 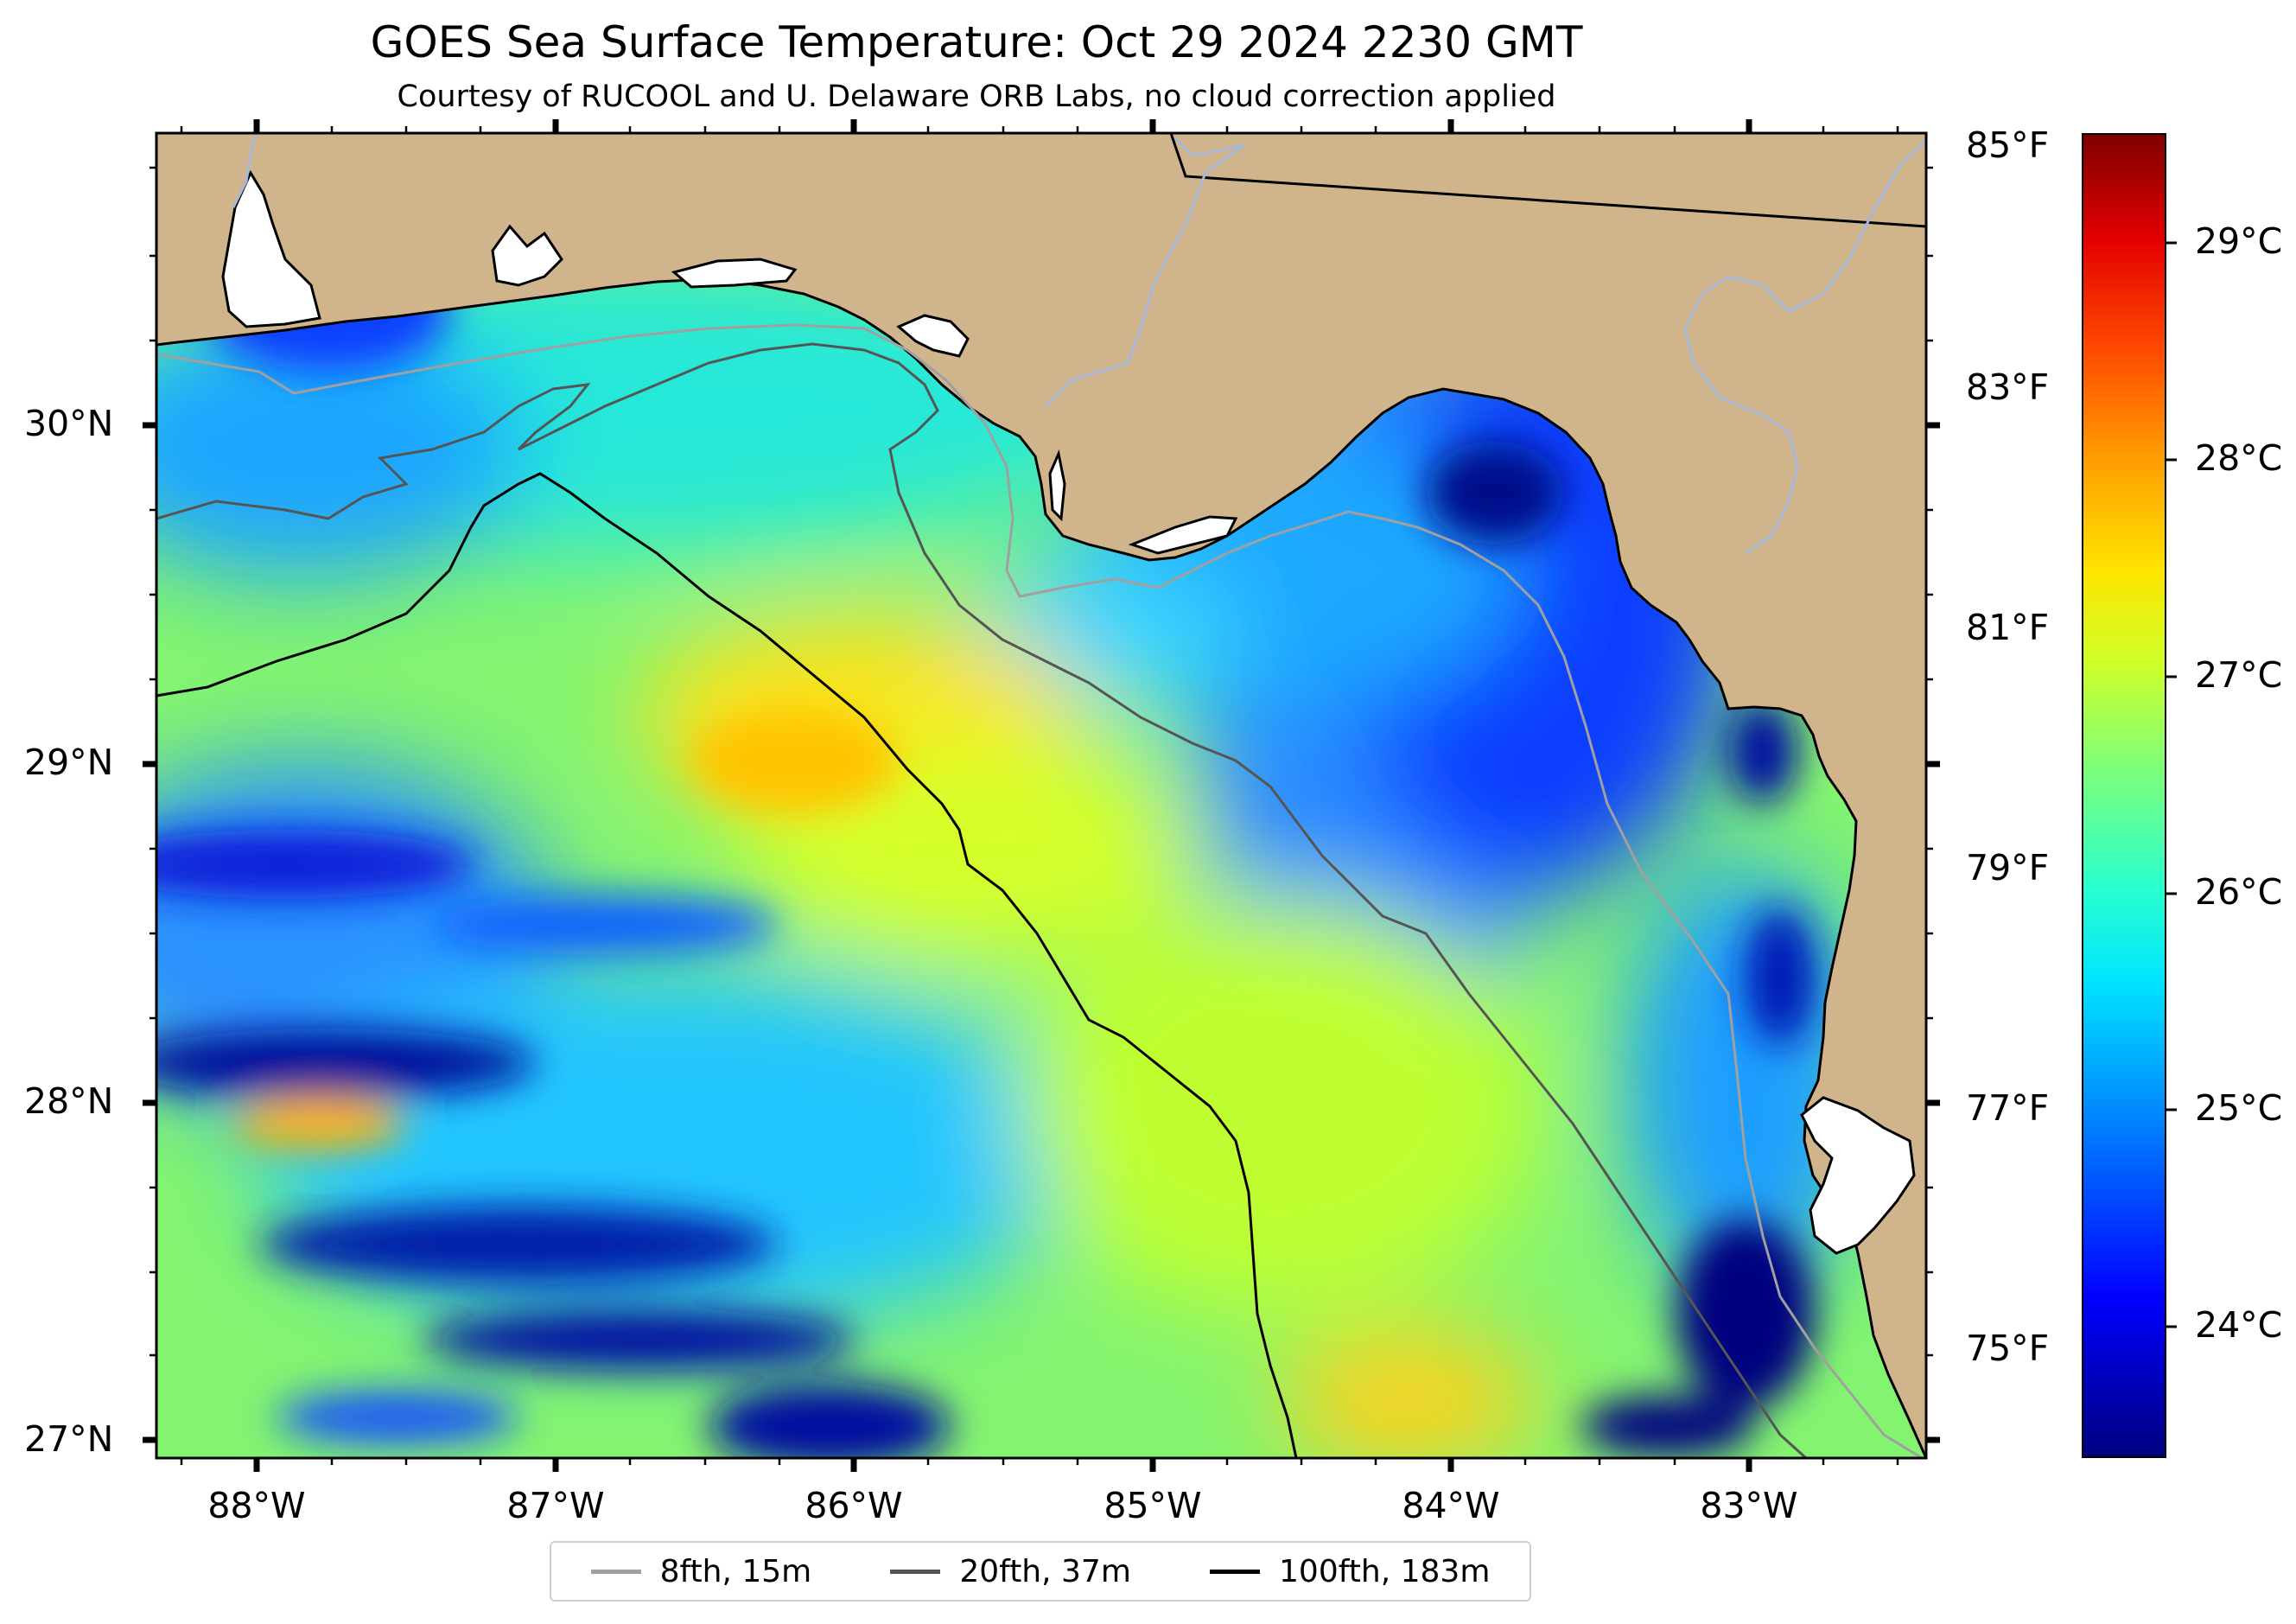 I want to click on celsius-label: 29°C, so click(x=2239, y=241).